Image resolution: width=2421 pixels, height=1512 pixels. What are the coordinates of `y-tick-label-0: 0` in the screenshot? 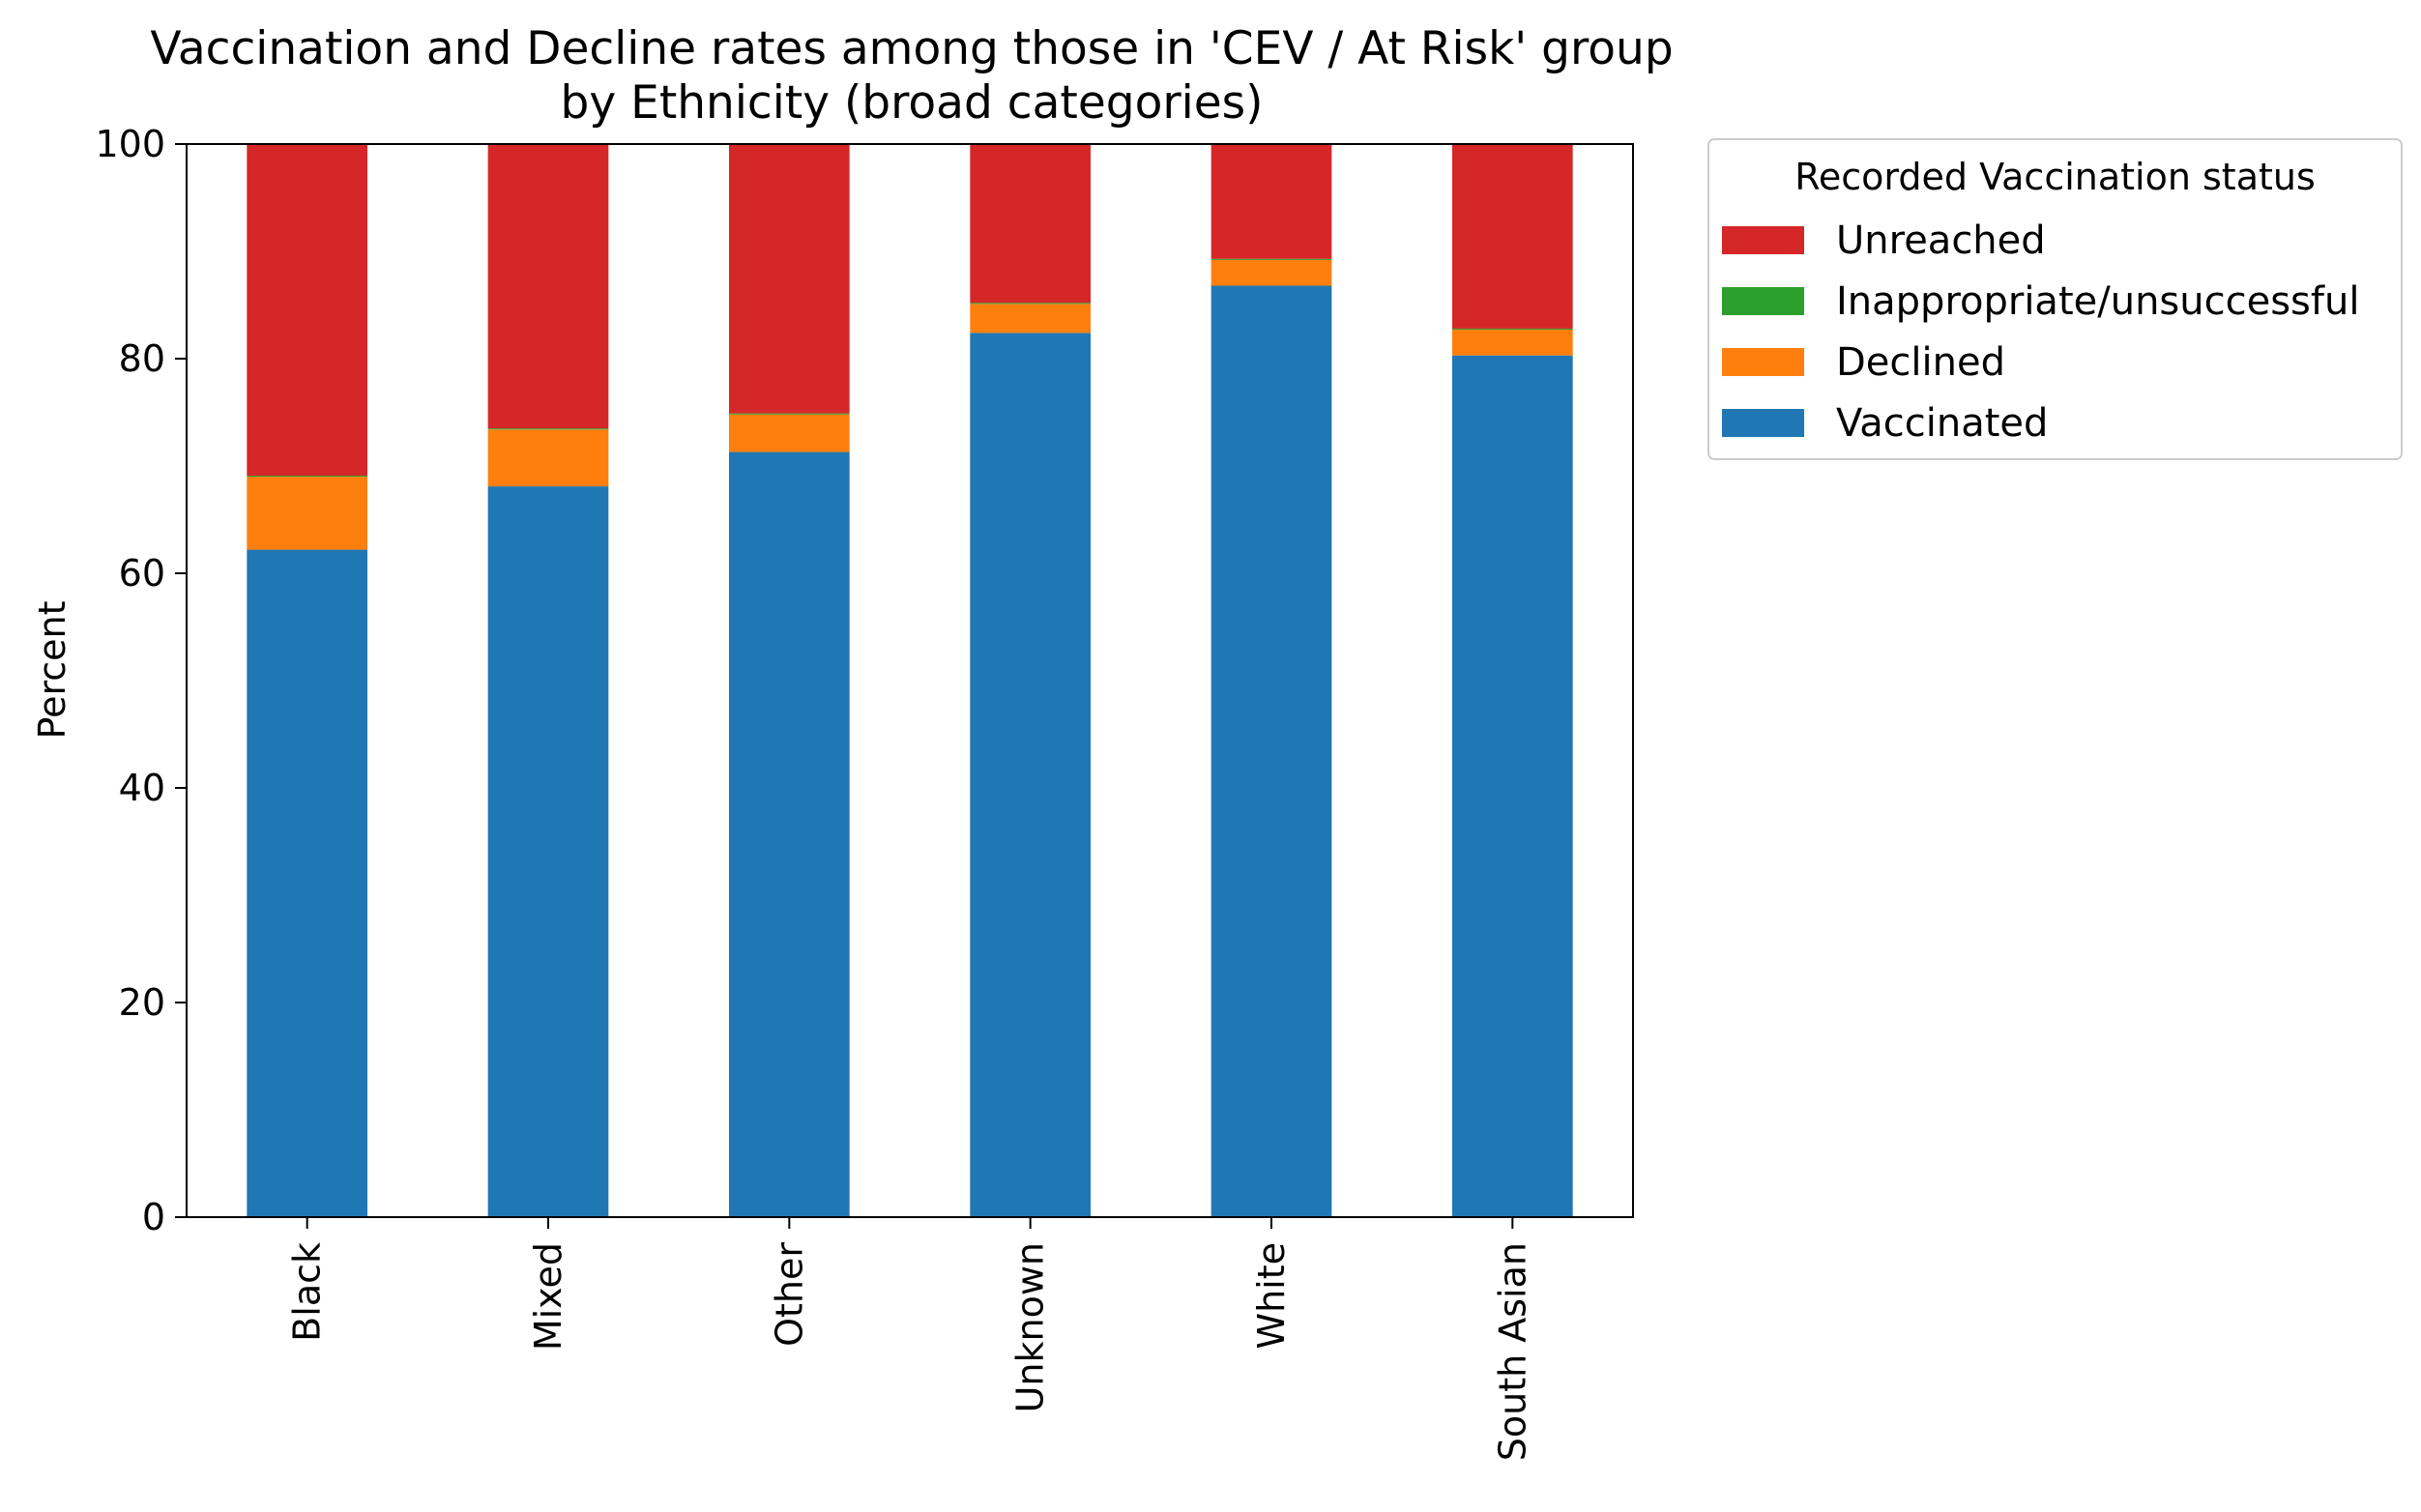 It's located at (153, 1217).